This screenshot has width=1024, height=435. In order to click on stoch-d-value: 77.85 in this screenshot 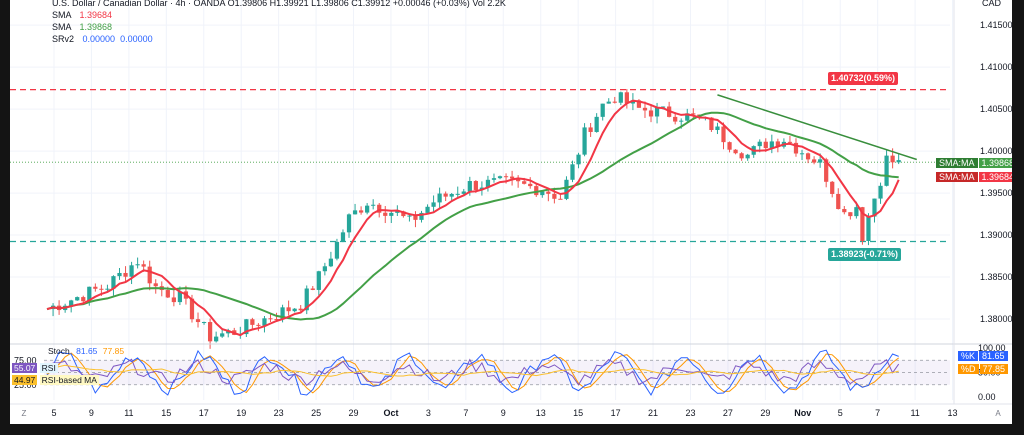, I will do `click(113, 351)`.